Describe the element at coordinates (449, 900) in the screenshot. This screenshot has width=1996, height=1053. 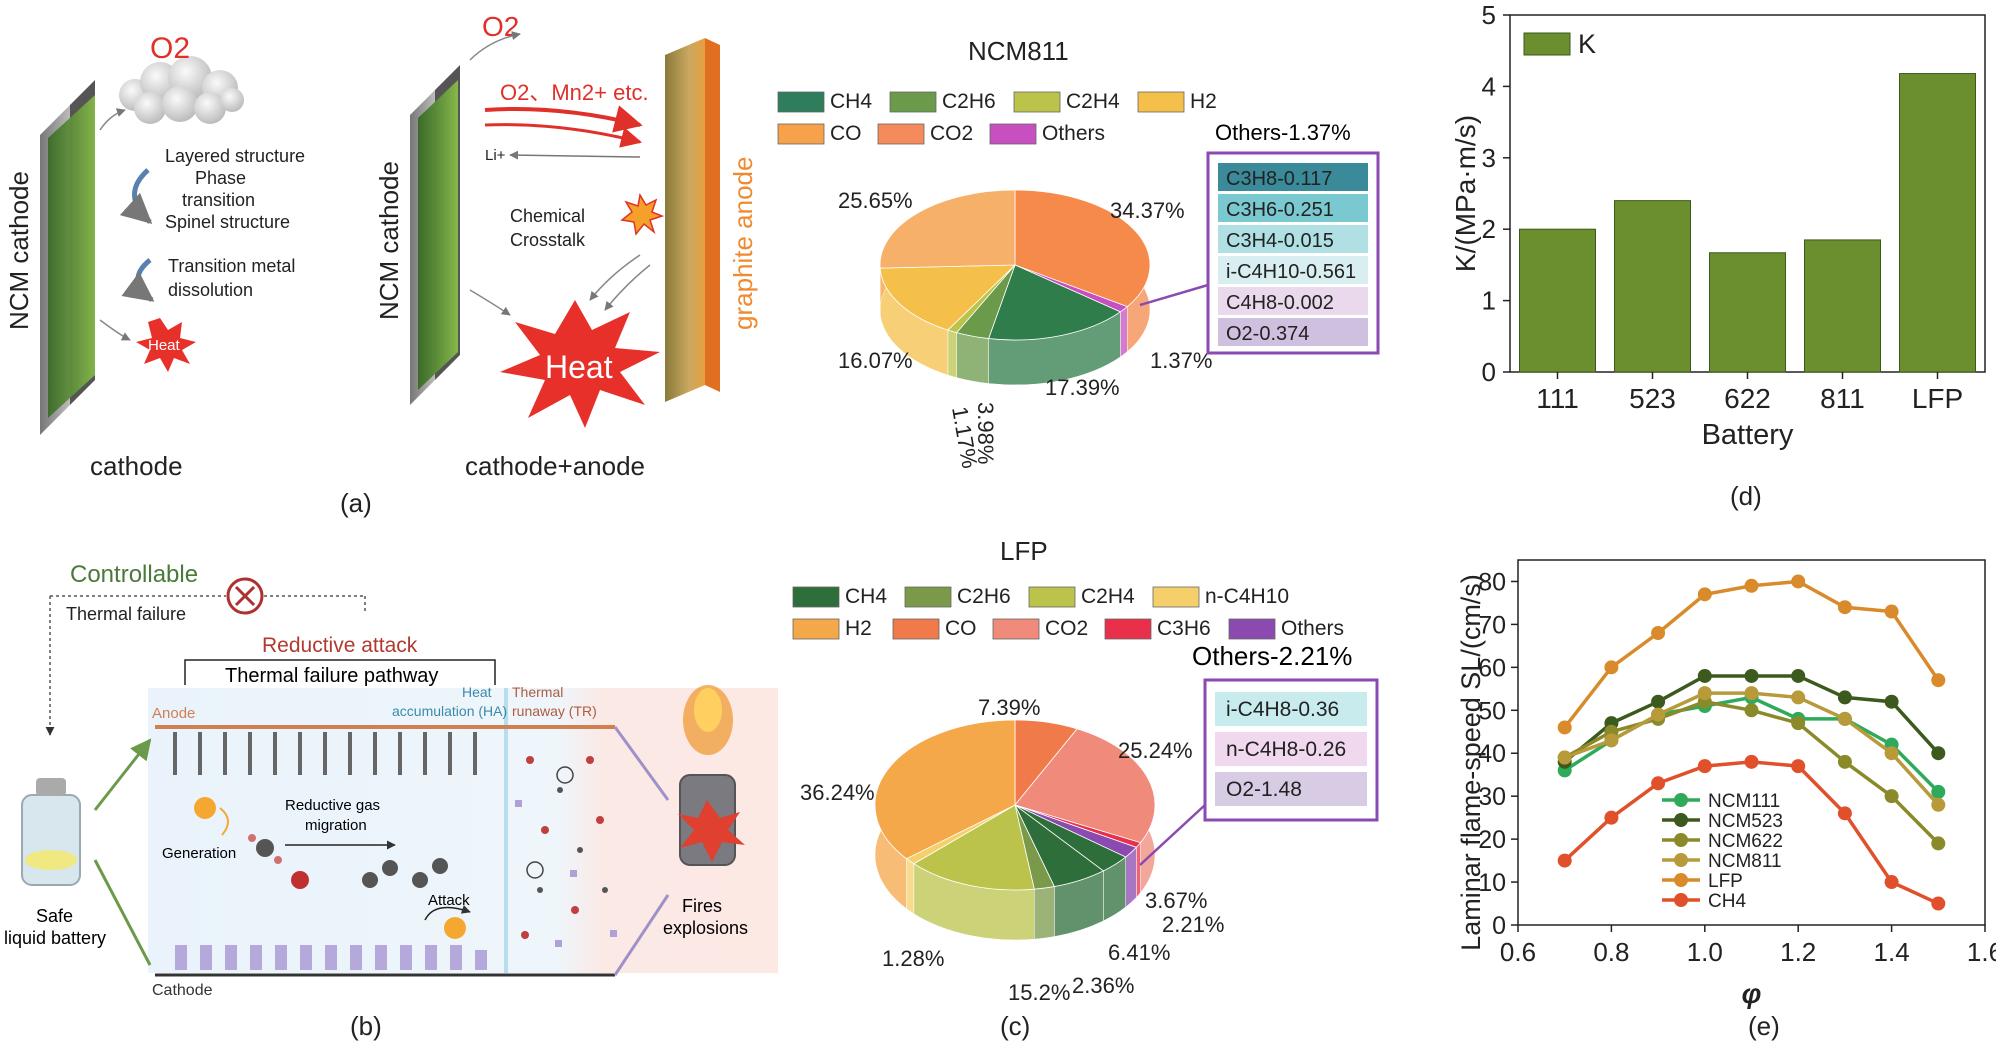
I see `attack-label: Attack` at that location.